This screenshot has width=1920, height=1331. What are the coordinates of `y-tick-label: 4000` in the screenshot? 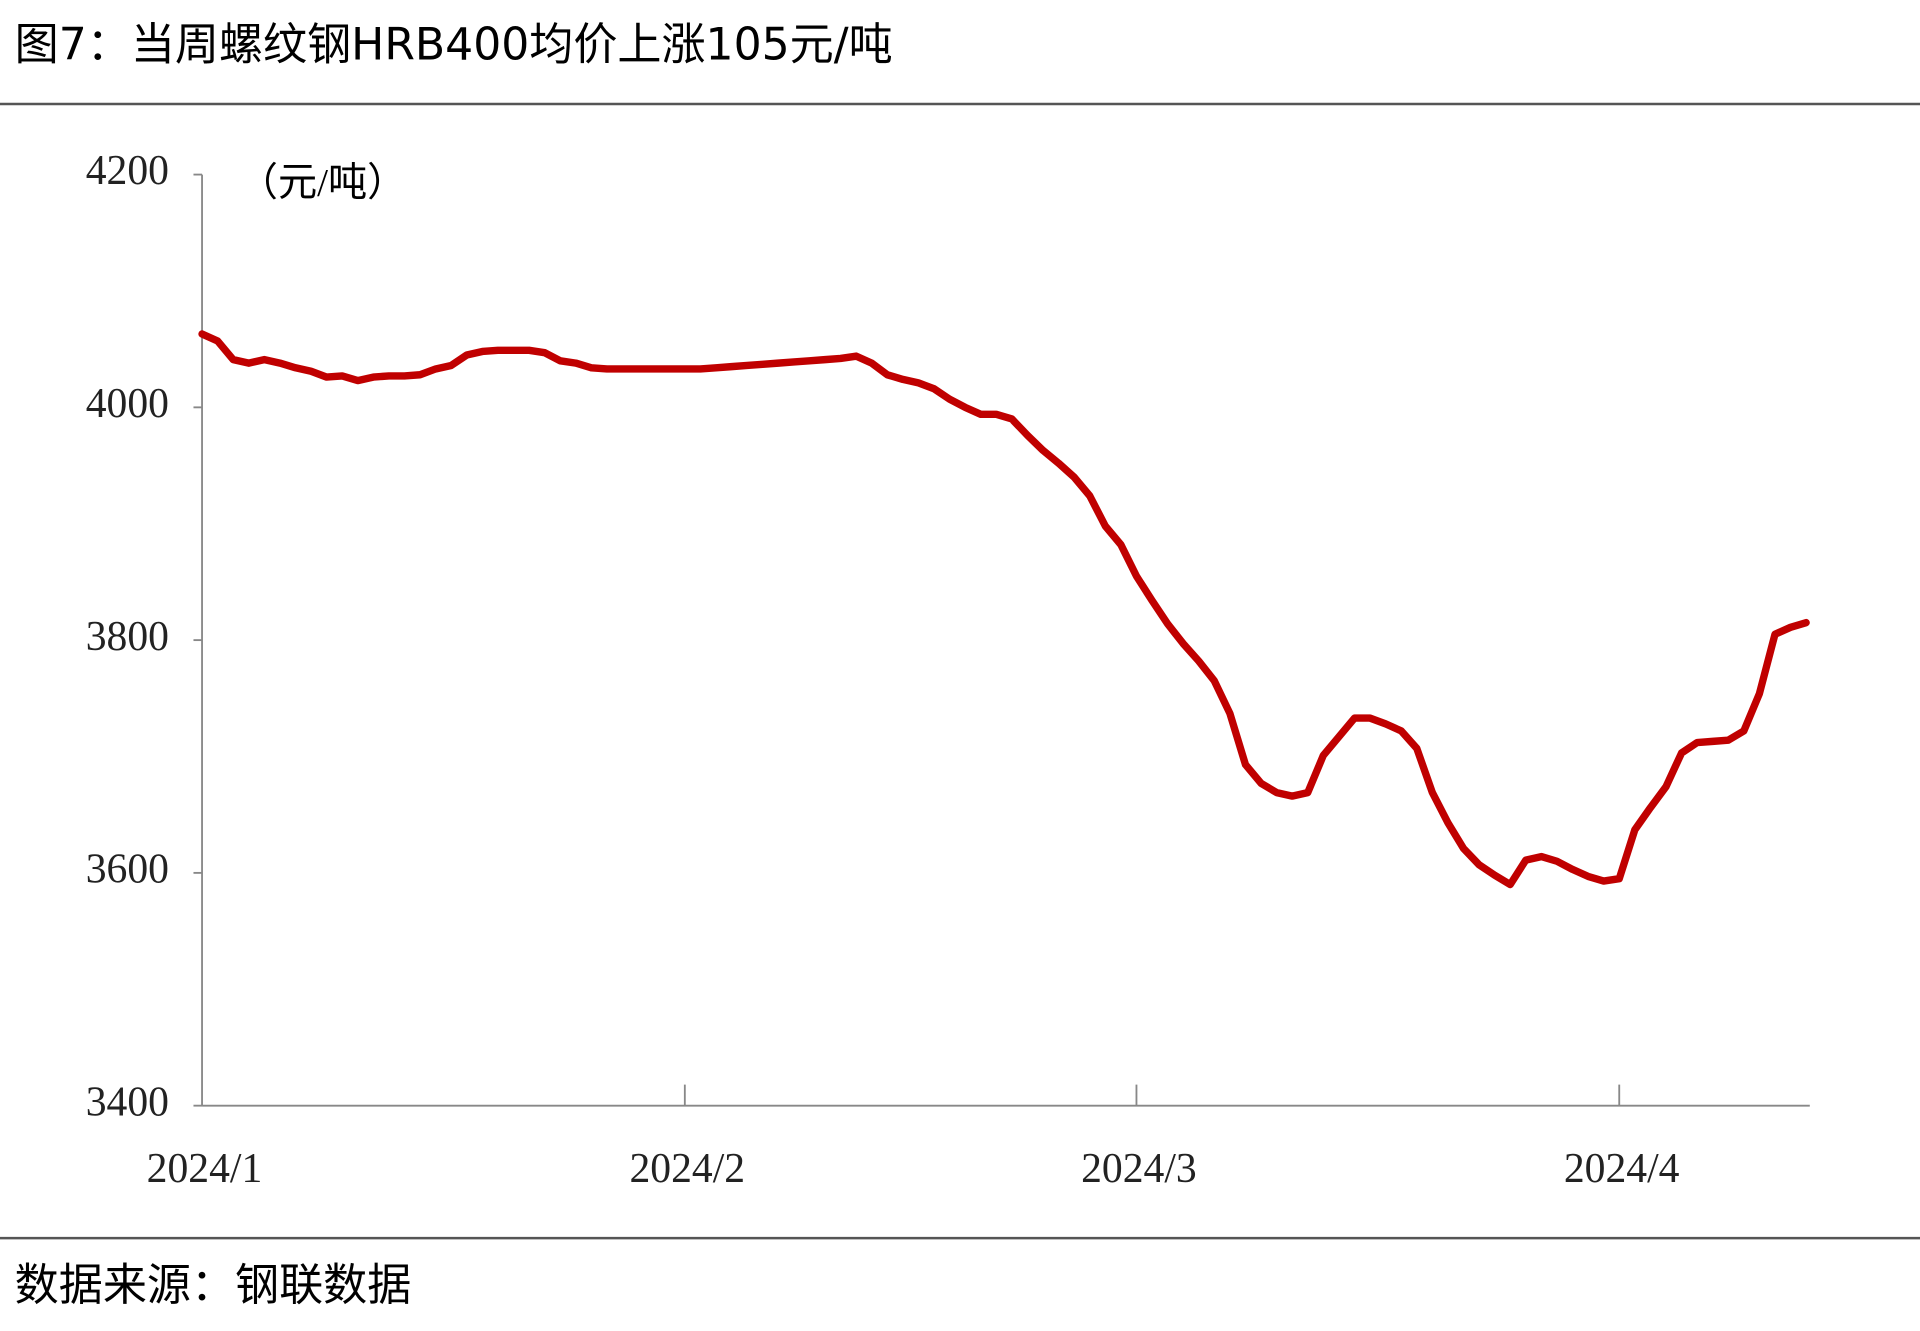 It's located at (127, 404).